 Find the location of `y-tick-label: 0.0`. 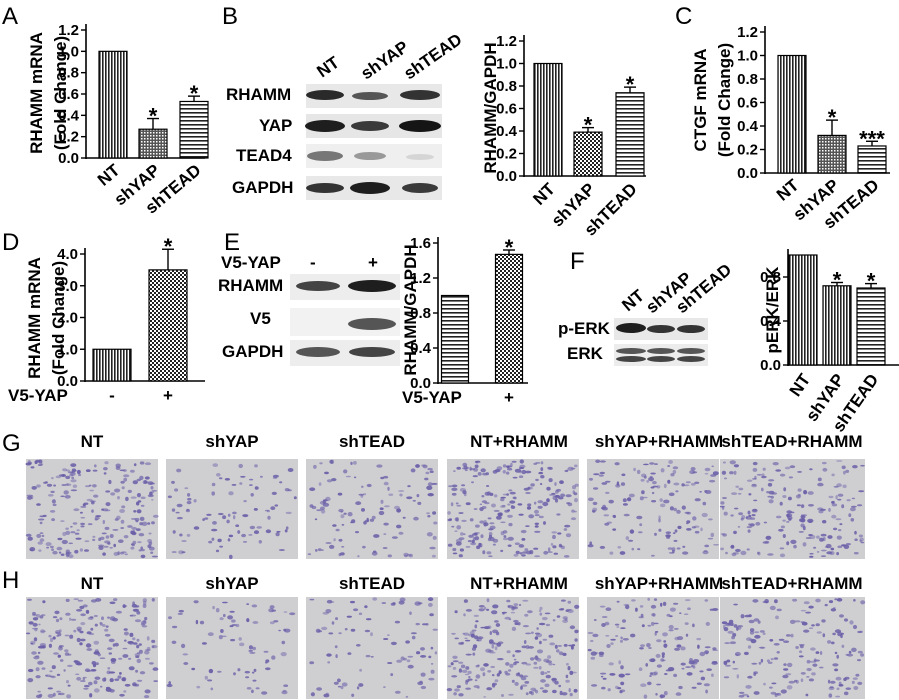

y-tick-label: 0.0 is located at coordinates (420, 383).